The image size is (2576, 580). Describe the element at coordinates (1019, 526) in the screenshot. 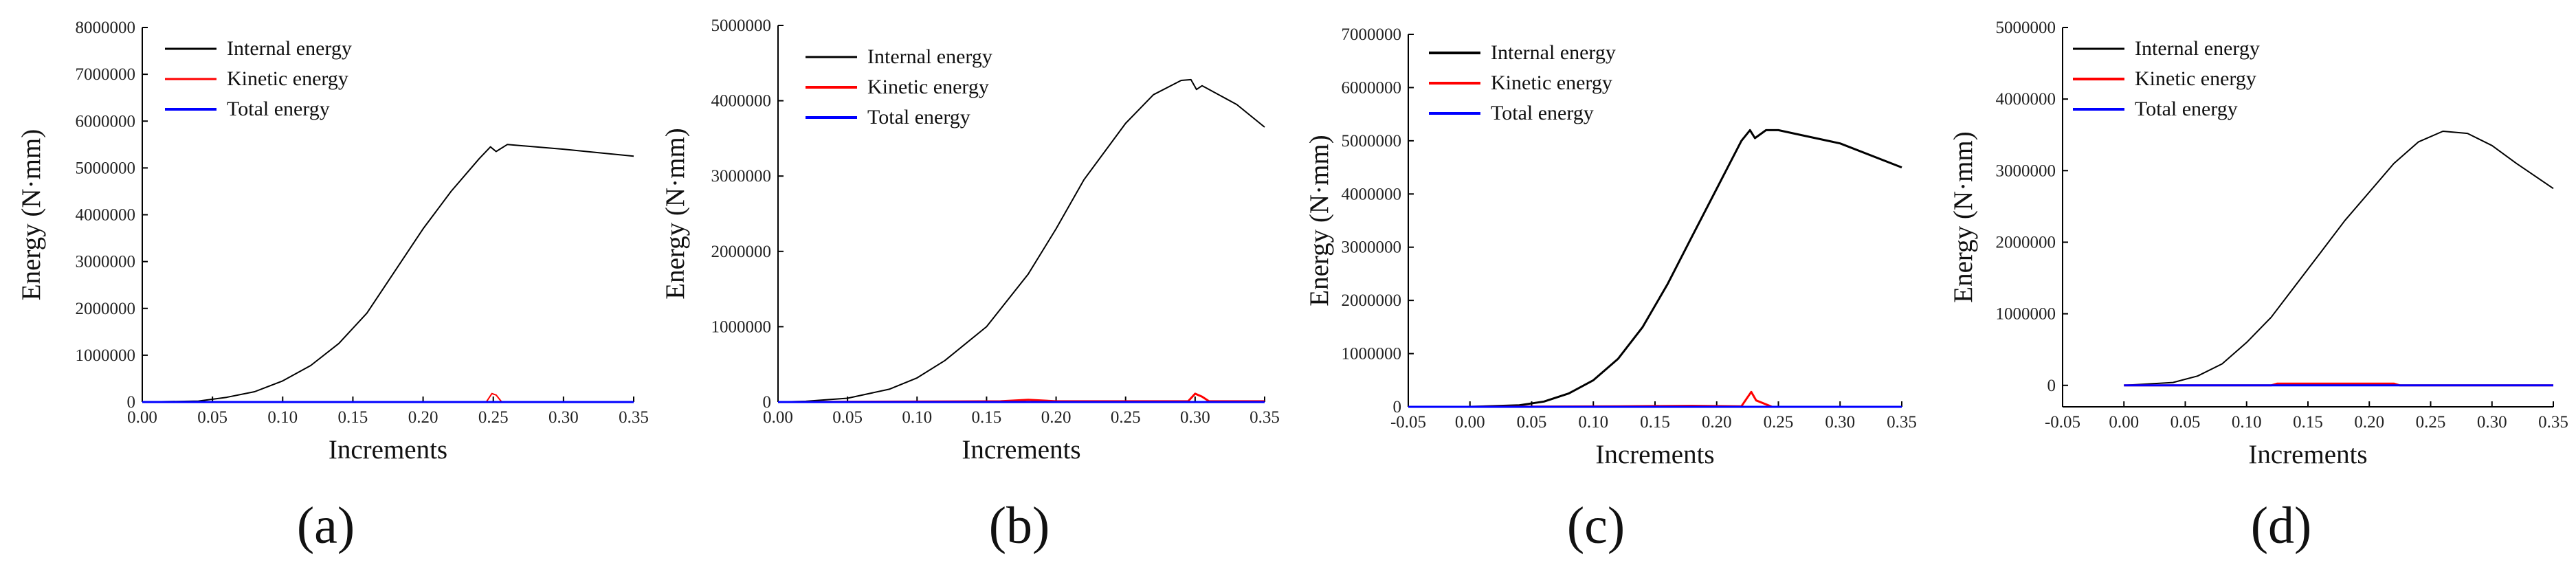

I see `panel-label-b: (b)` at that location.